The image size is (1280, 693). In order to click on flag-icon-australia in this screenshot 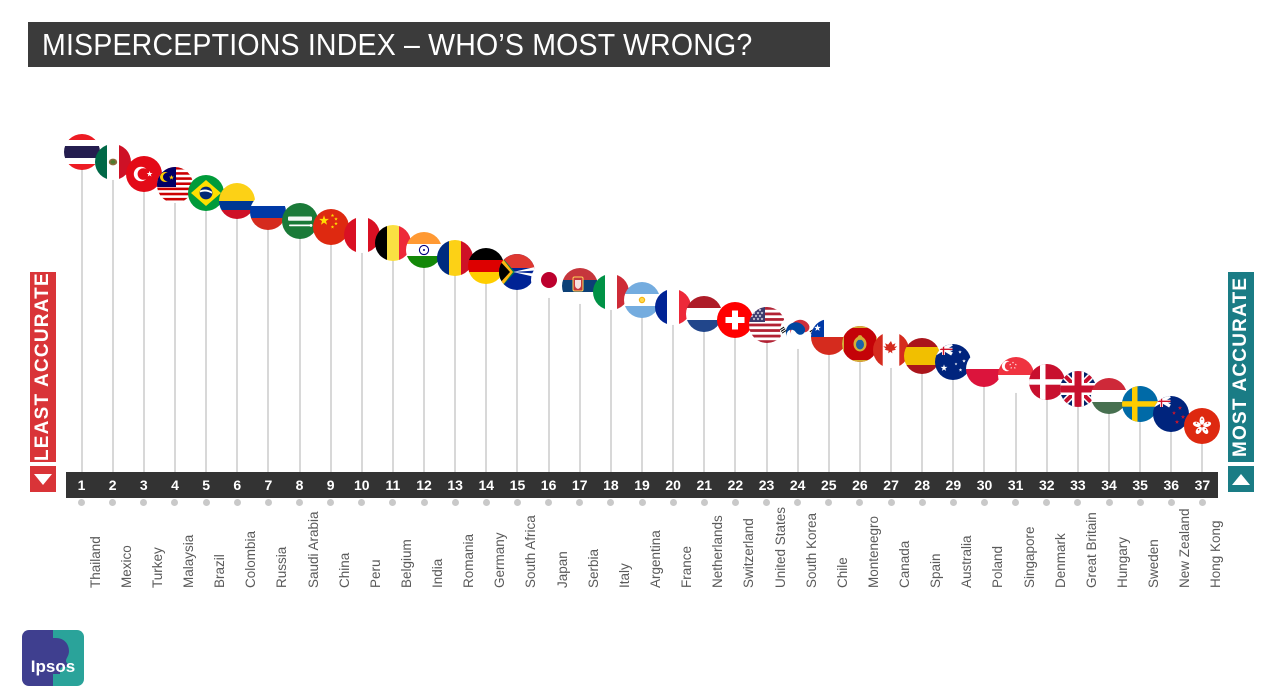, I will do `click(953, 362)`.